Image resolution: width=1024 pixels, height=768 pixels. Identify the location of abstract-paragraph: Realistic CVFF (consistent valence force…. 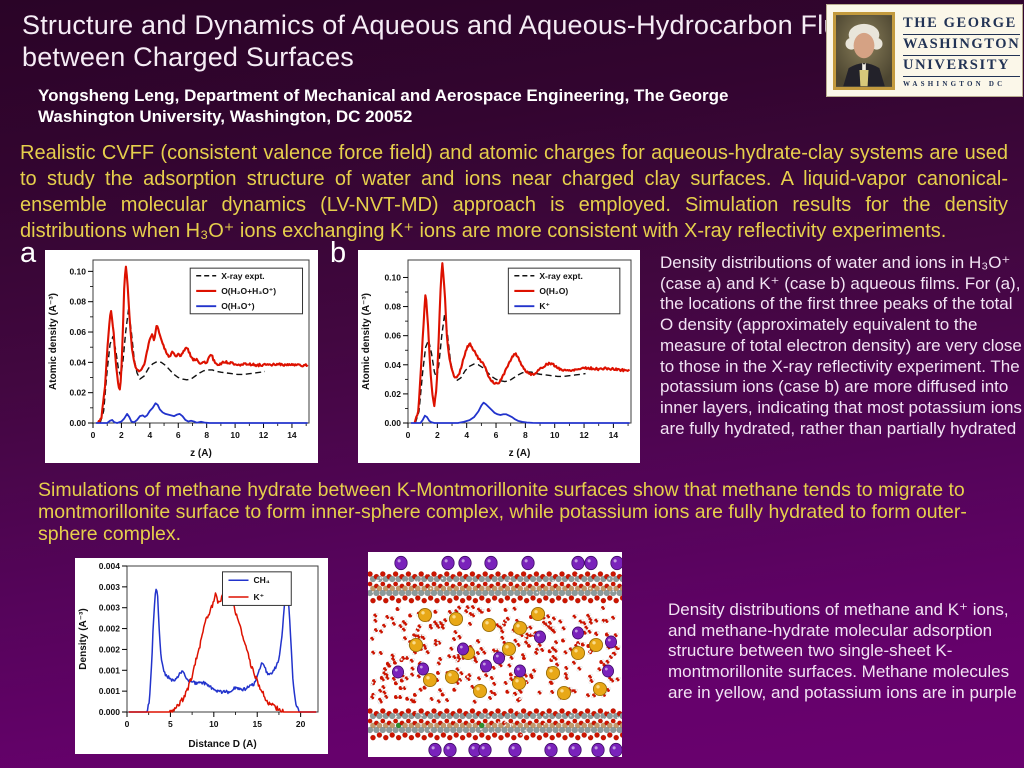
(514, 192).